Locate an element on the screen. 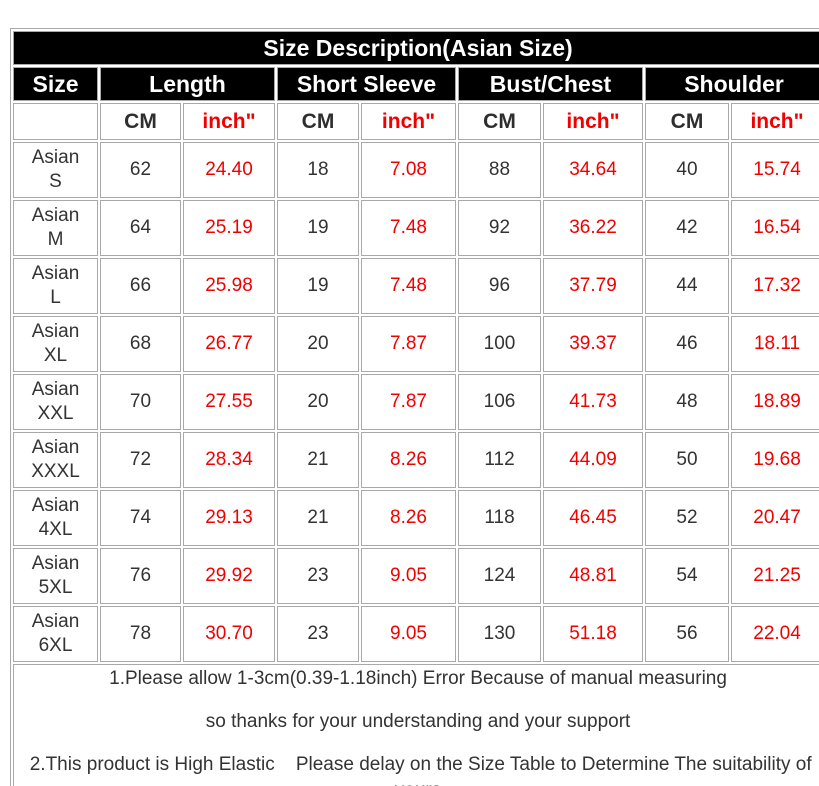  bust-inch-value: 46.45 is located at coordinates (593, 518).